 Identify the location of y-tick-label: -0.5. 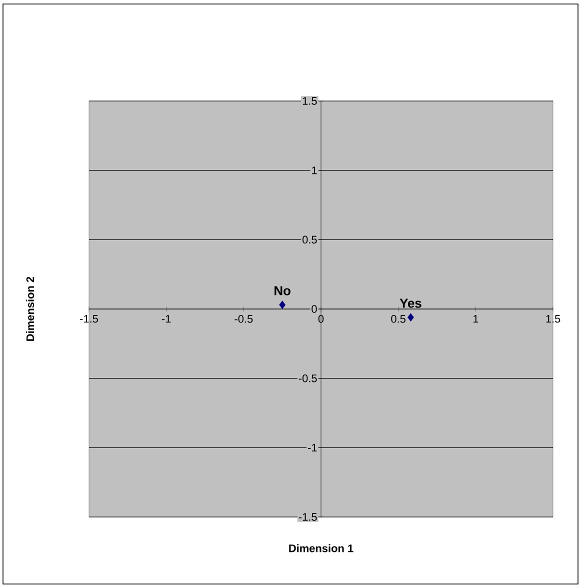
(307, 378).